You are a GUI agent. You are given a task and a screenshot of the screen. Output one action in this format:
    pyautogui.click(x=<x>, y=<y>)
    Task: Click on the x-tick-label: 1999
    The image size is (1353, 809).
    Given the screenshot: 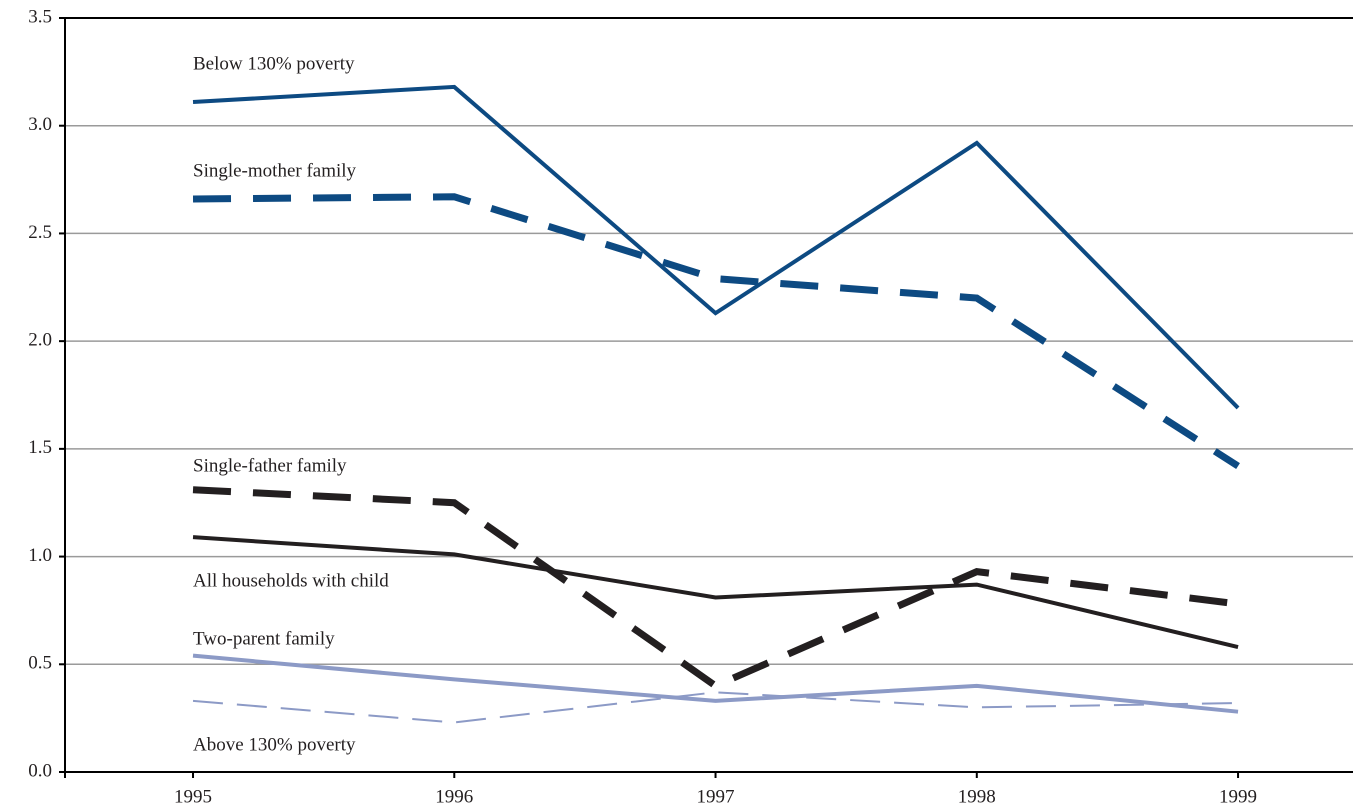 What is the action you would take?
    pyautogui.click(x=1238, y=796)
    